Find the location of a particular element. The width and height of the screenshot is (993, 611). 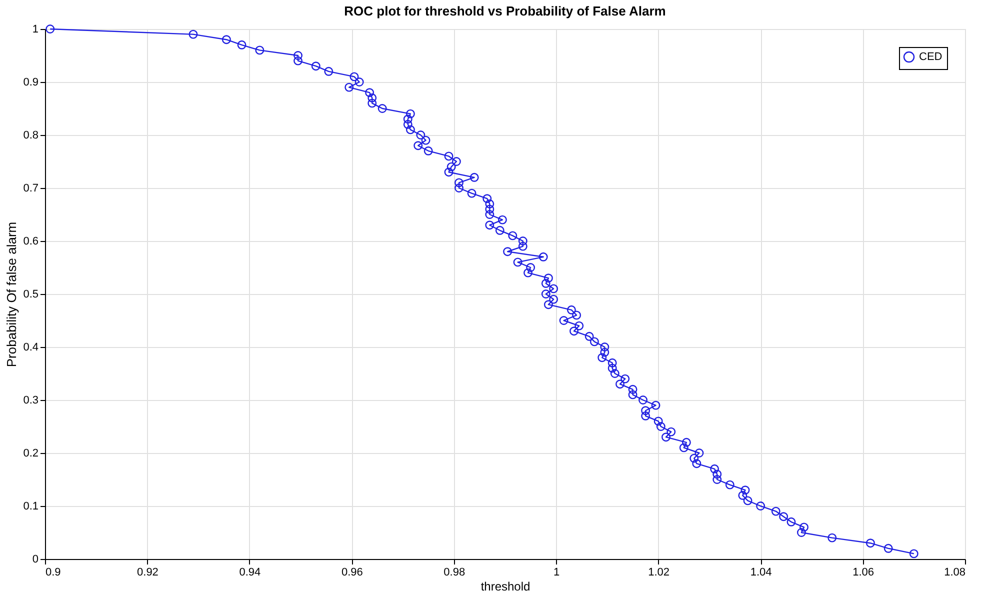

y-tick-label: 1 is located at coordinates (35, 30).